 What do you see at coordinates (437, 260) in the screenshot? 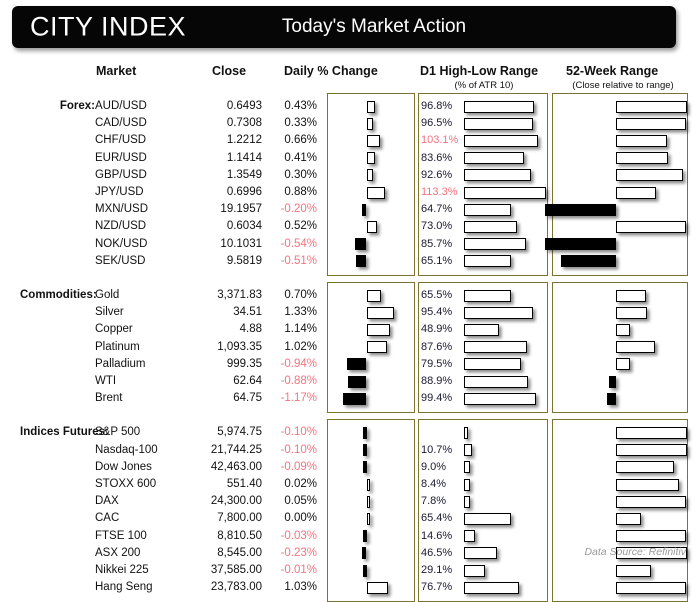
I see `d1-range-label: 65.1%` at bounding box center [437, 260].